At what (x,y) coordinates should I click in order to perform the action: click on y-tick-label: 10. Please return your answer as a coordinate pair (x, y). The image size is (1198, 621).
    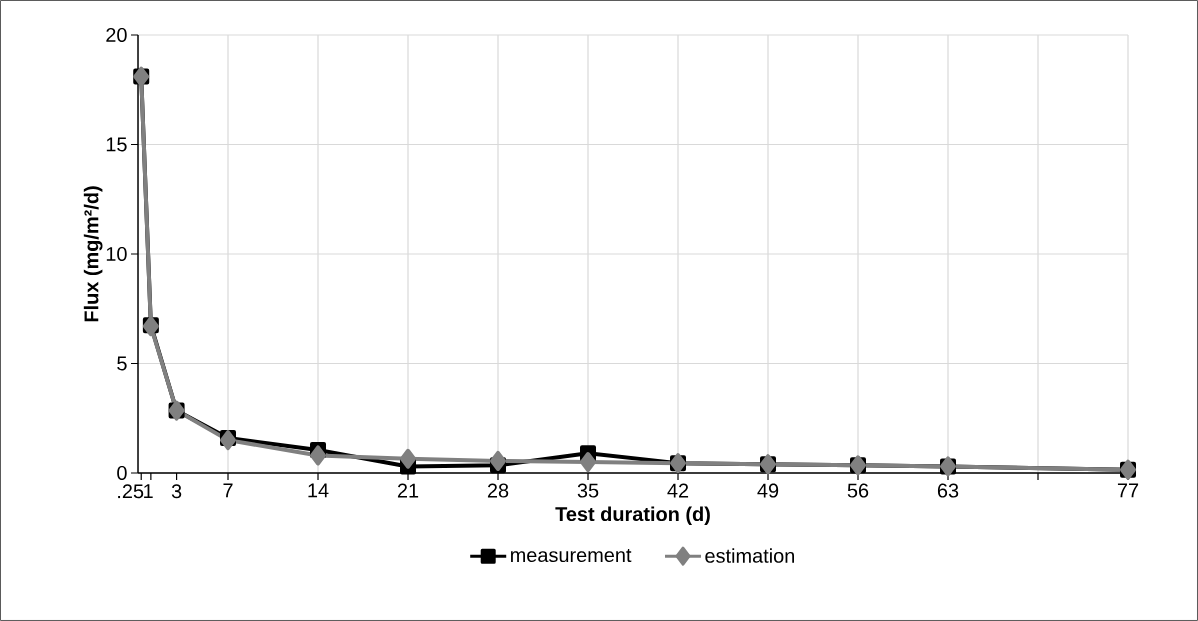
    Looking at the image, I should click on (116, 254).